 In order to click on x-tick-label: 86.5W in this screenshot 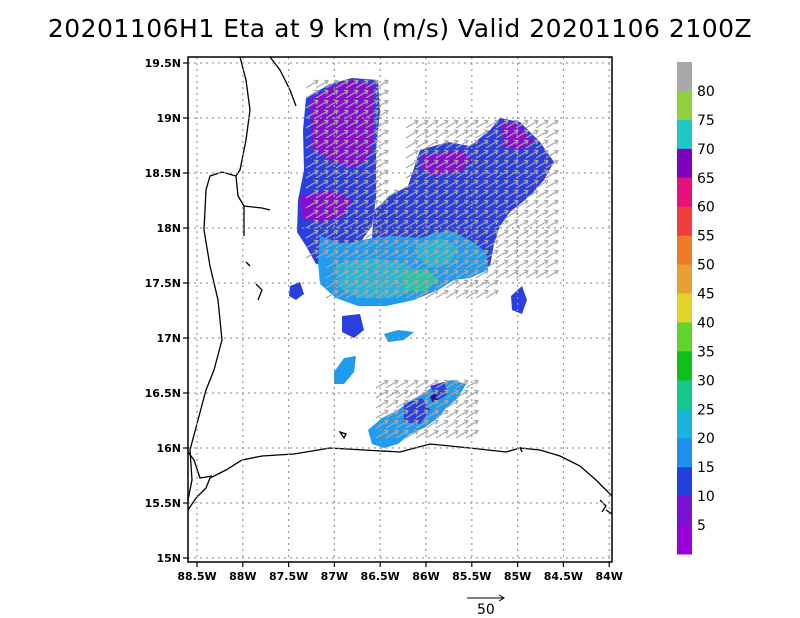, I will do `click(380, 576)`.